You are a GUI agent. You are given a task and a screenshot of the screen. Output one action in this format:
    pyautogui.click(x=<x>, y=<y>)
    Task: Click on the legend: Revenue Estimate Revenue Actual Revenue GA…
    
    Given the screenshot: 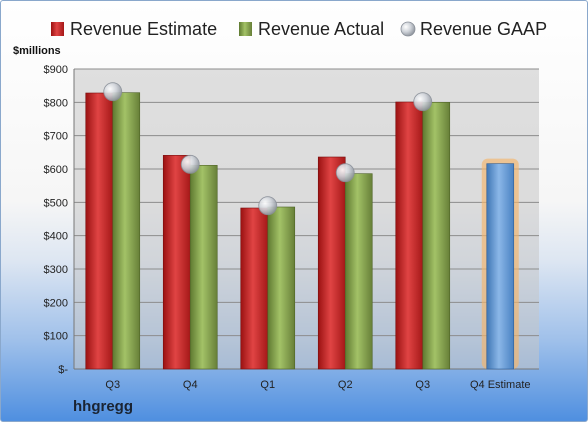 What is the action you would take?
    pyautogui.click(x=299, y=29)
    